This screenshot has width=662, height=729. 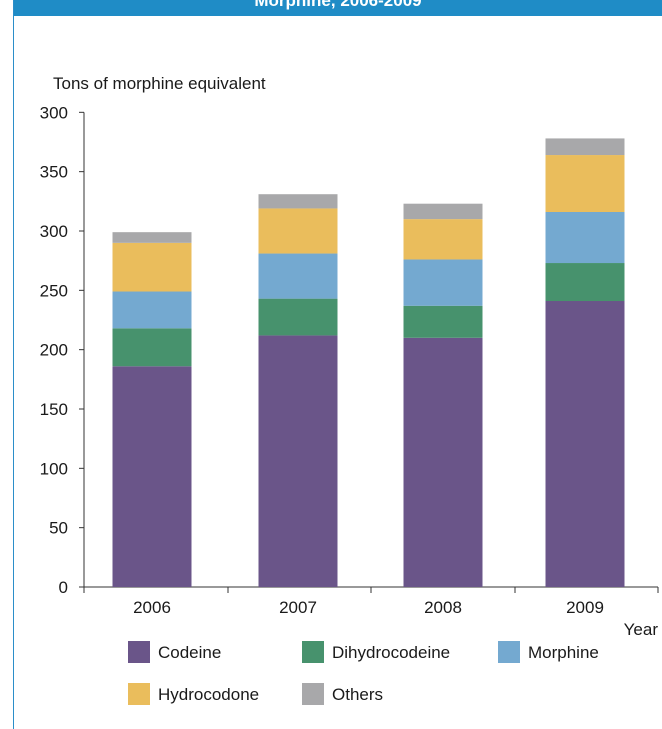 What do you see at coordinates (298, 276) in the screenshot?
I see `bar-segment-morphine-2007` at bounding box center [298, 276].